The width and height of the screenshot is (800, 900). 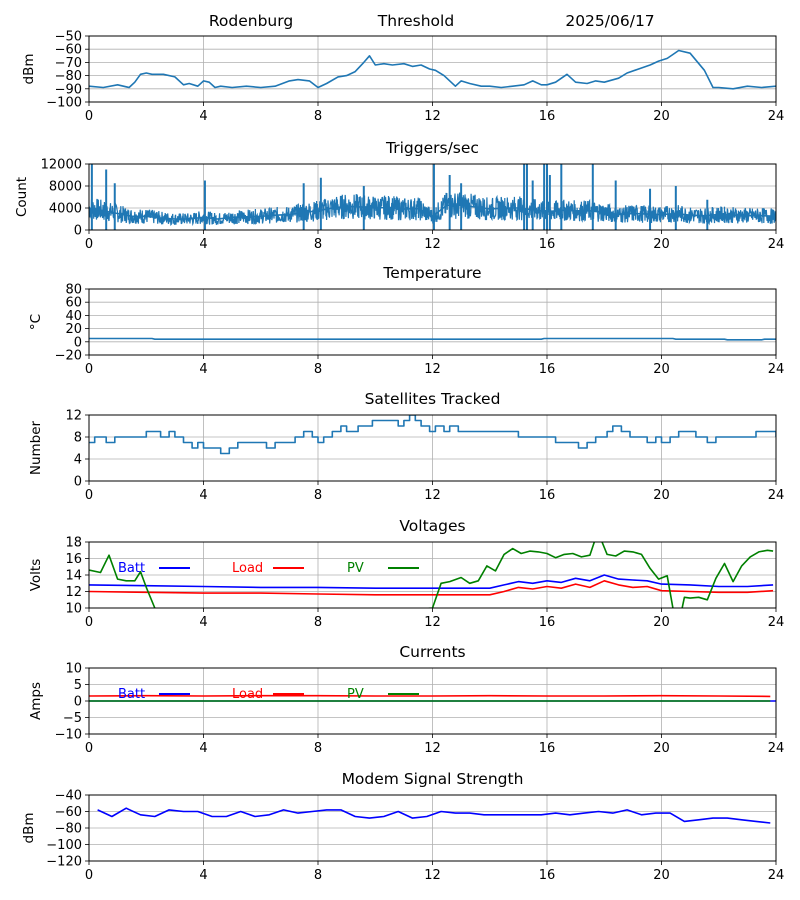 I want to click on y-tick-label: 80, so click(x=73, y=290).